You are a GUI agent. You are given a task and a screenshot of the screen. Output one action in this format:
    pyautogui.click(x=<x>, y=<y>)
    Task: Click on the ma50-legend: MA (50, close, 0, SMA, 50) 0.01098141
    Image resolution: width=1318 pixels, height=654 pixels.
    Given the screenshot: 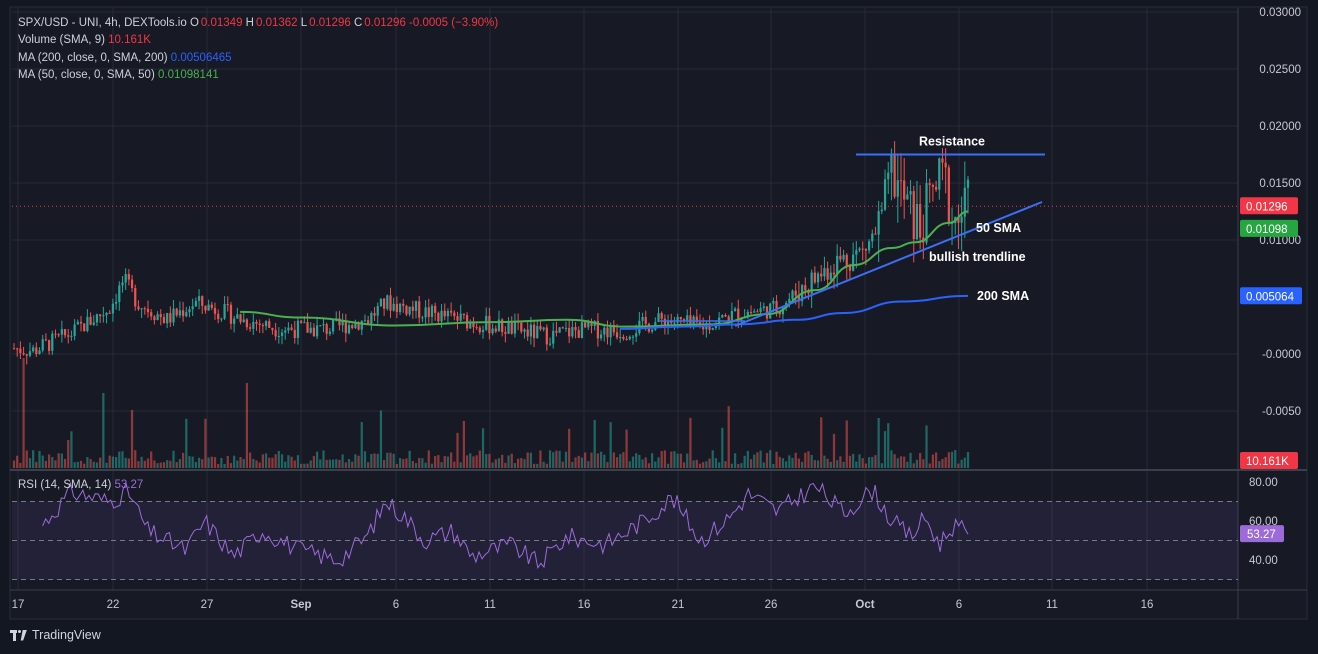 What is the action you would take?
    pyautogui.click(x=258, y=75)
    